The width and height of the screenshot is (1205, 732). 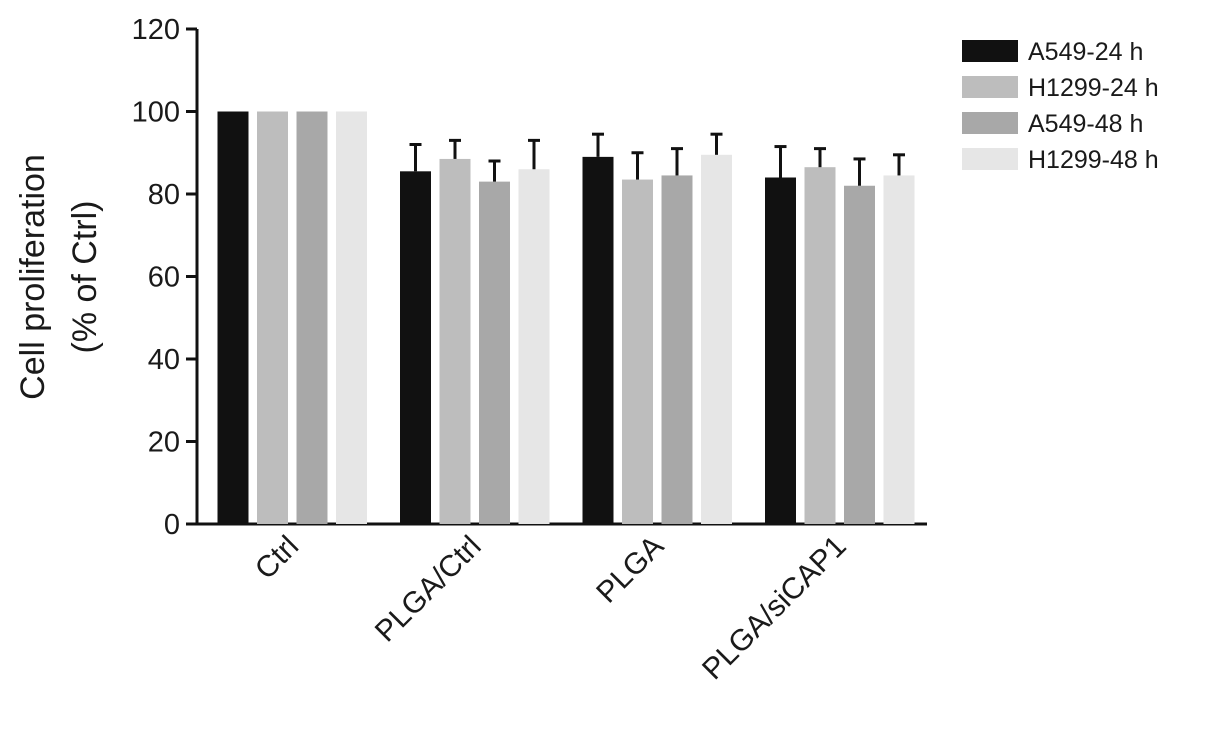 I want to click on y-tick-label: 40, so click(x=164, y=360).